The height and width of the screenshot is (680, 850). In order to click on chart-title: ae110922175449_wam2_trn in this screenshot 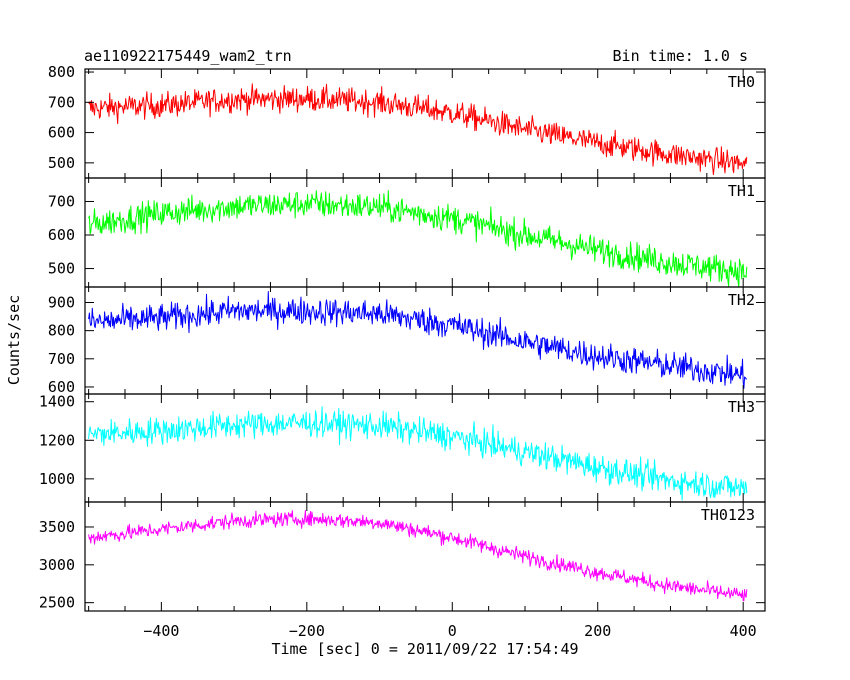, I will do `click(188, 56)`.